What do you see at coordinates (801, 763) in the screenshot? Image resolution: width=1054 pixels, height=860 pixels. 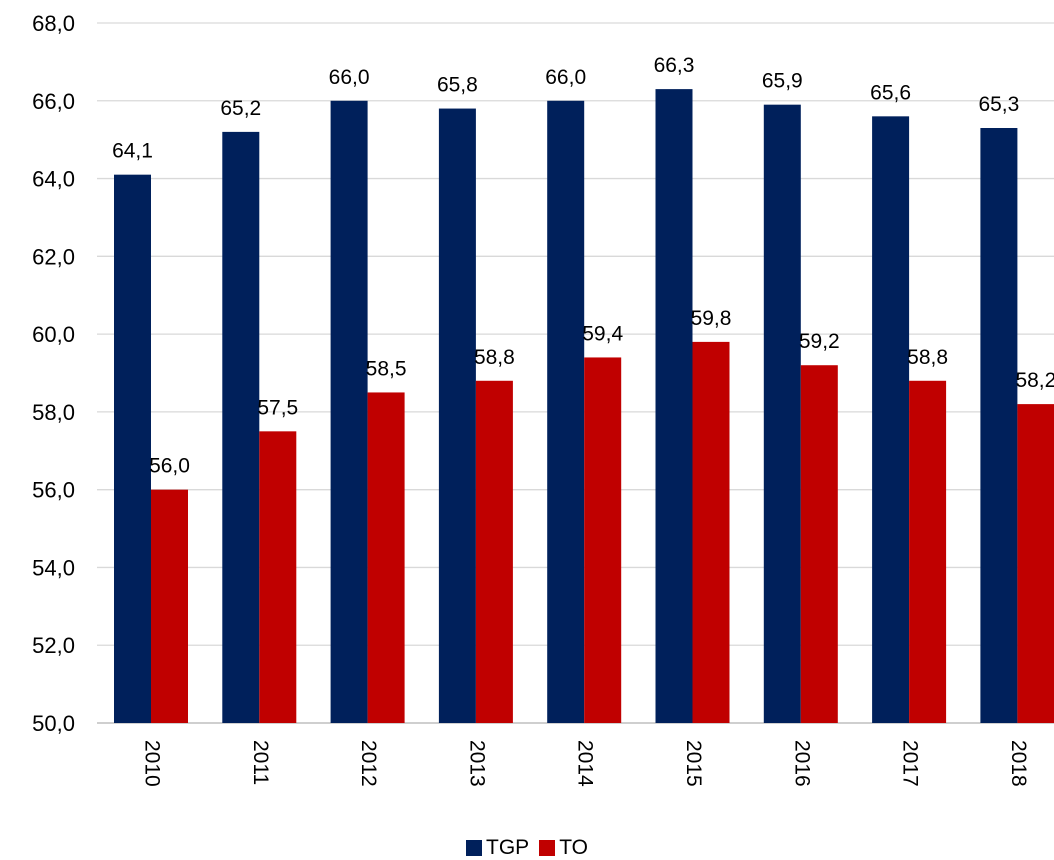 I see `x-tick-label: 2016` at bounding box center [801, 763].